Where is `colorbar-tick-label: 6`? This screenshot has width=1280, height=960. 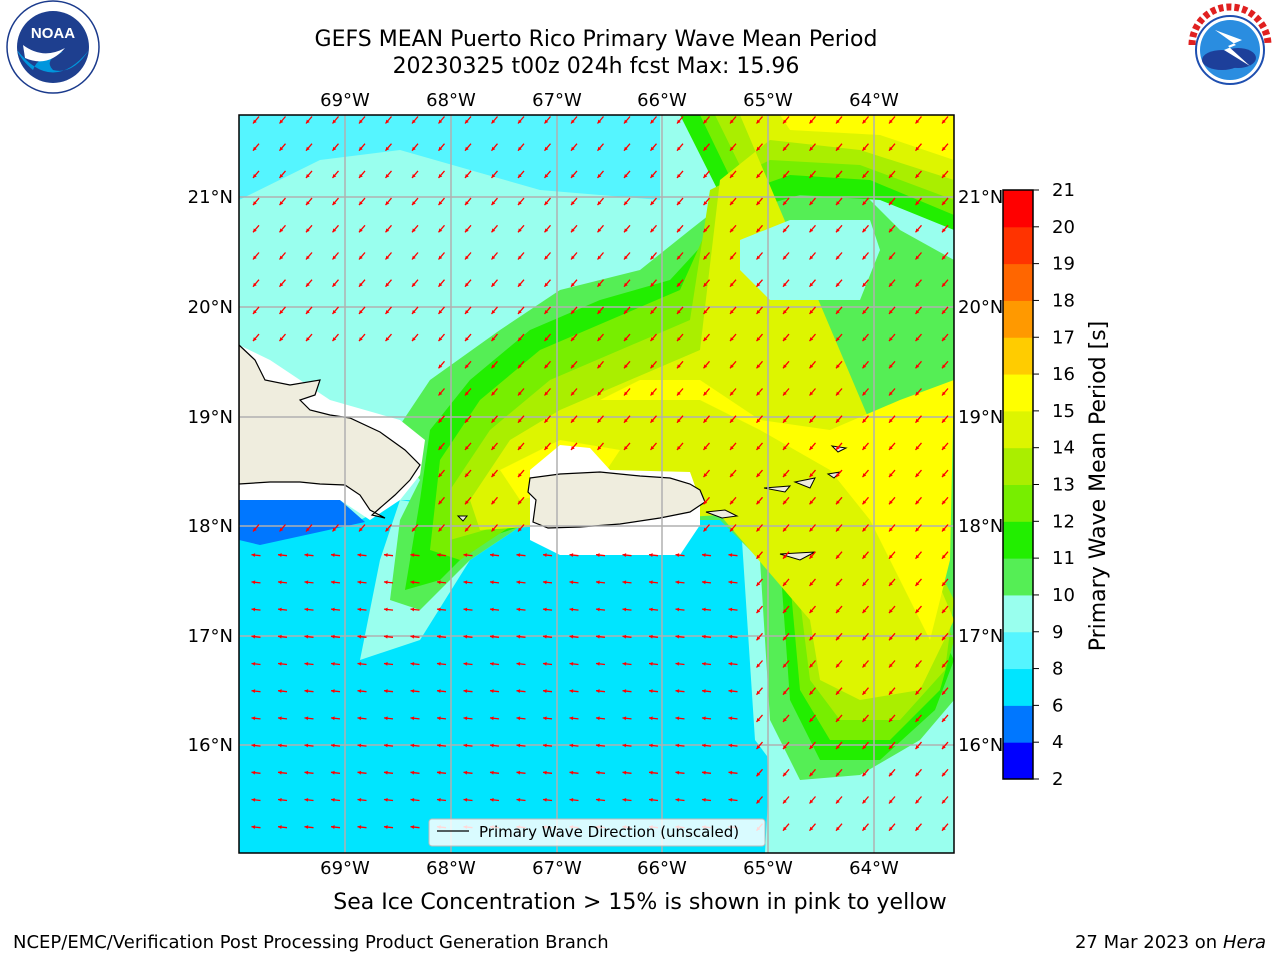
colorbar-tick-label: 6 is located at coordinates (1057, 705).